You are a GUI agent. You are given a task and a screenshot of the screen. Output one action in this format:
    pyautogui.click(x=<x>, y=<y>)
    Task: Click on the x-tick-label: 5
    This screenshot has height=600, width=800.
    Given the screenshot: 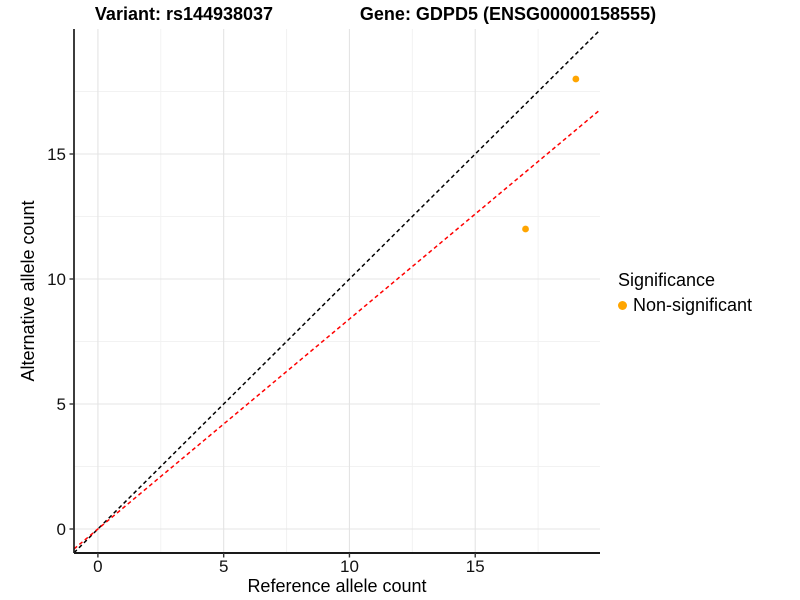 What is the action you would take?
    pyautogui.click(x=223, y=566)
    